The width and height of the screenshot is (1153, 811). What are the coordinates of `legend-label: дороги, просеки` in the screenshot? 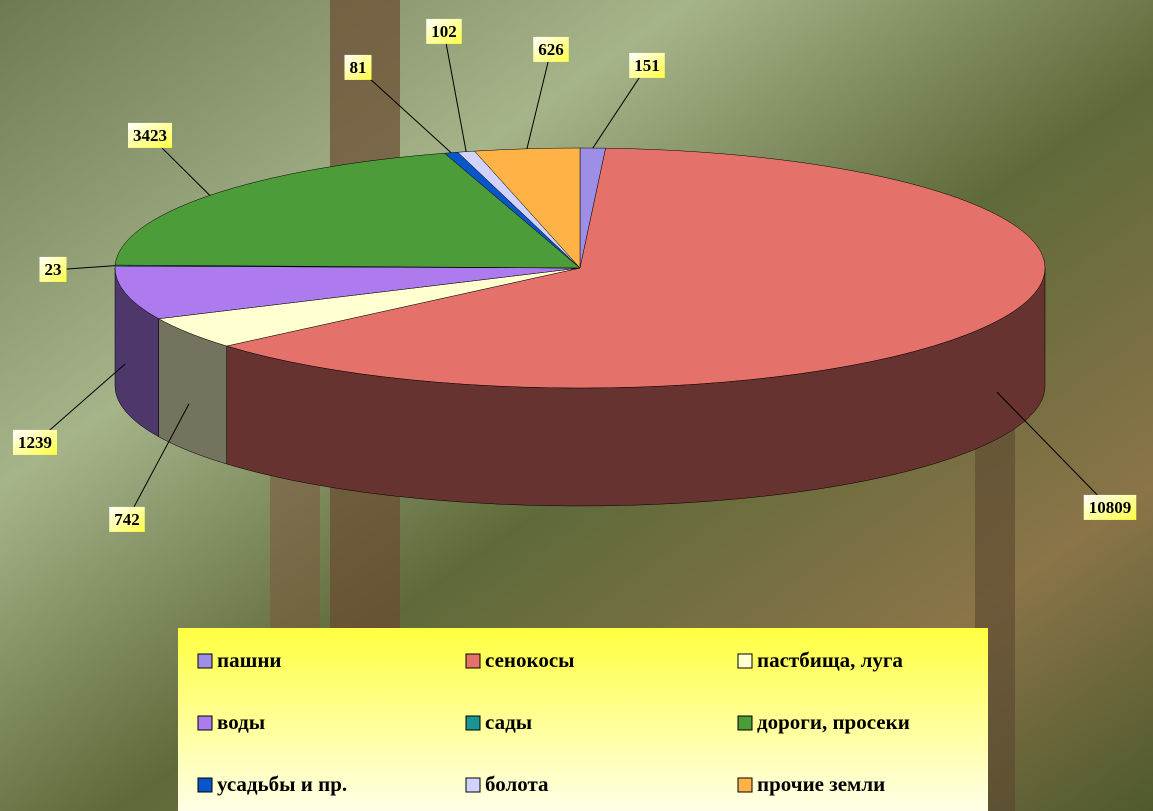 It's located at (833, 722).